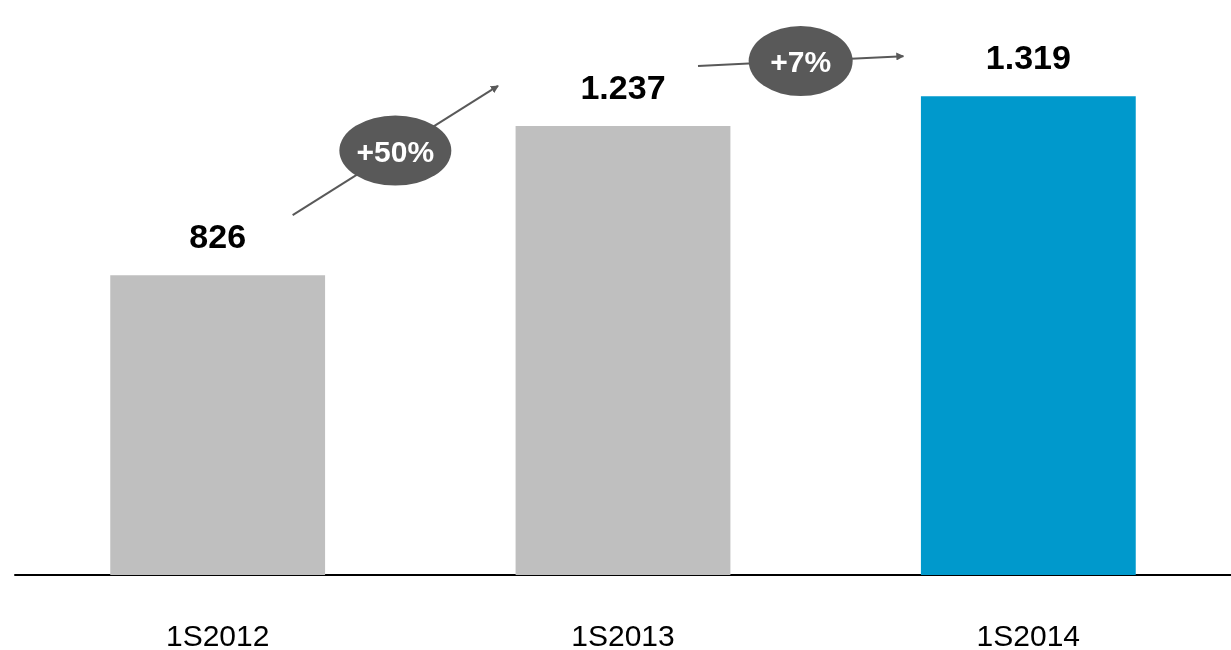 The height and width of the screenshot is (650, 1231). I want to click on x-tick-label: 1S2012, so click(217, 634).